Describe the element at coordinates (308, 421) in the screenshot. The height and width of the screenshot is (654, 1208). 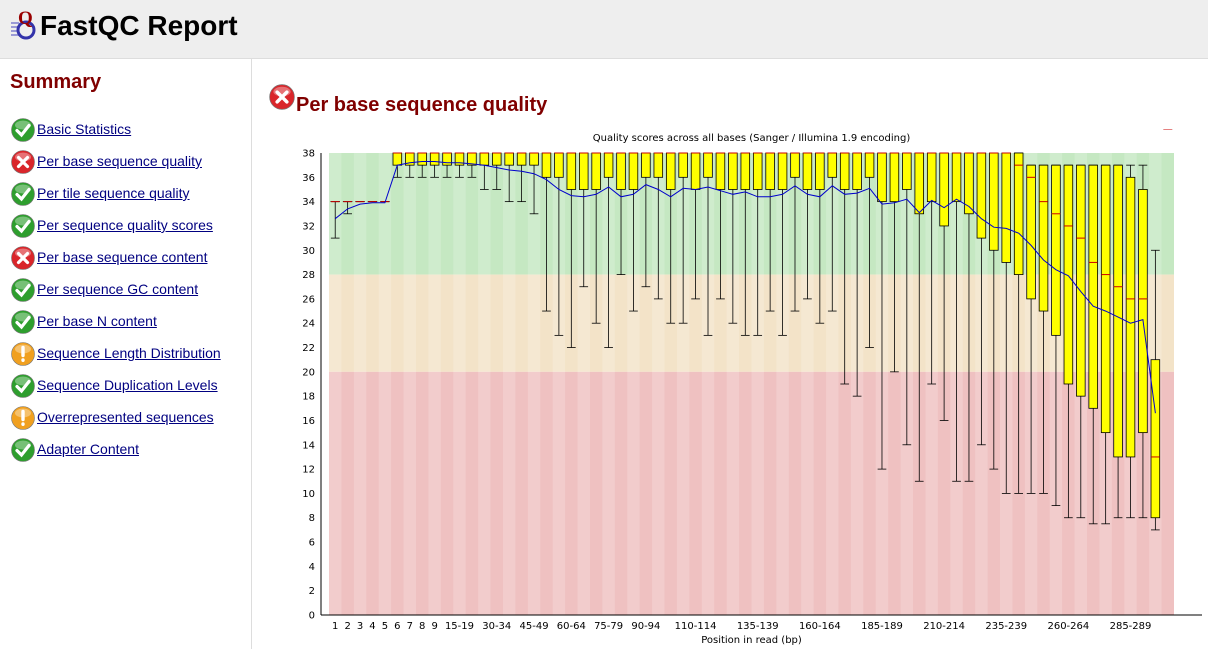
I see `y-tick-label: 16` at that location.